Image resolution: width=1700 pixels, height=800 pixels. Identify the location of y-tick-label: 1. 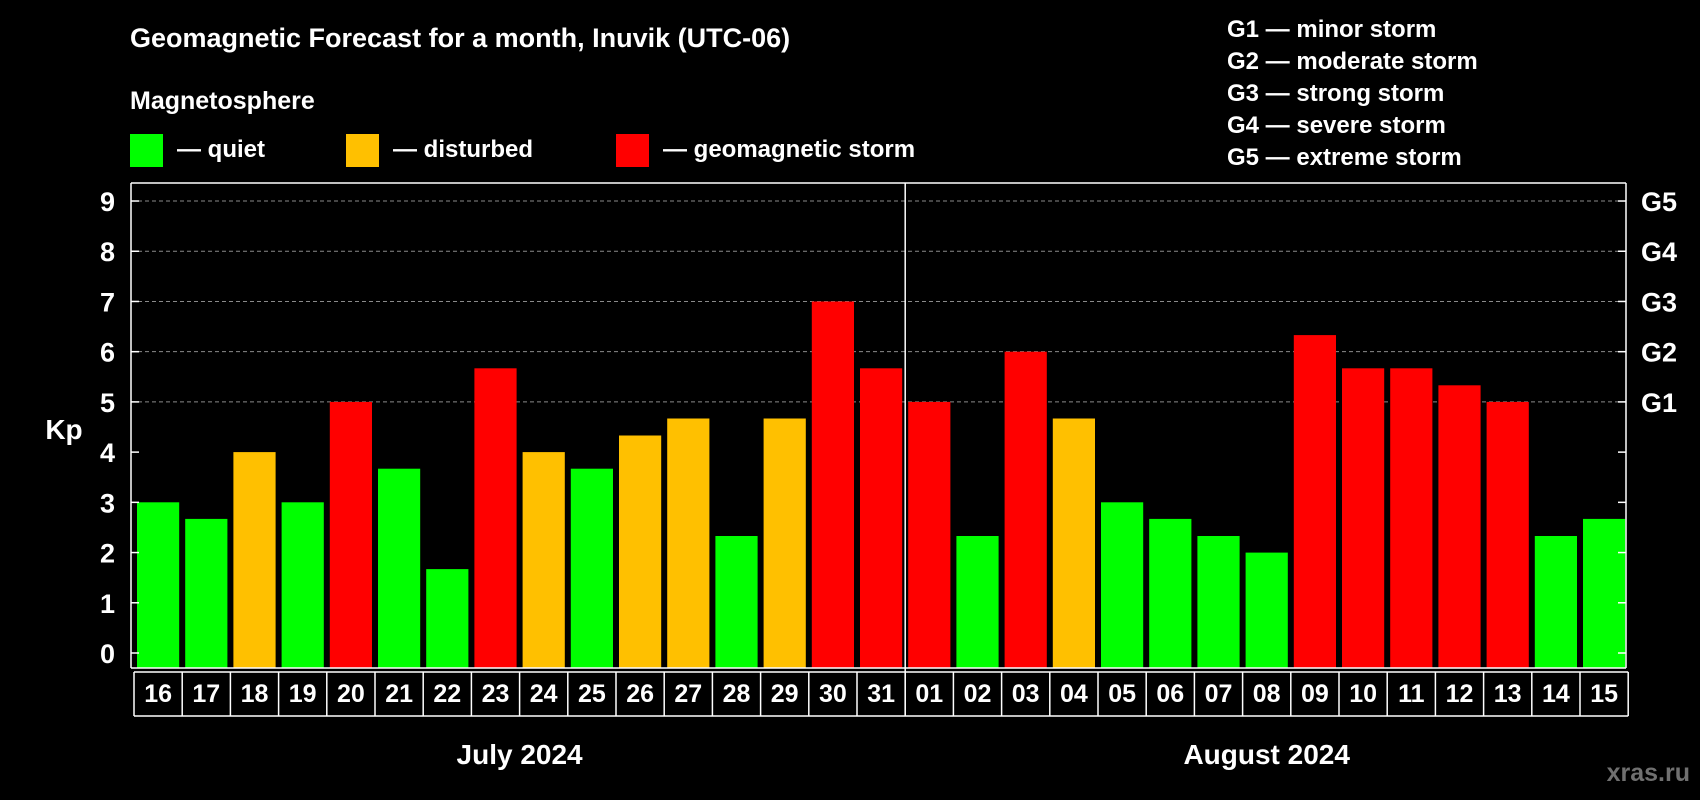
(107, 604).